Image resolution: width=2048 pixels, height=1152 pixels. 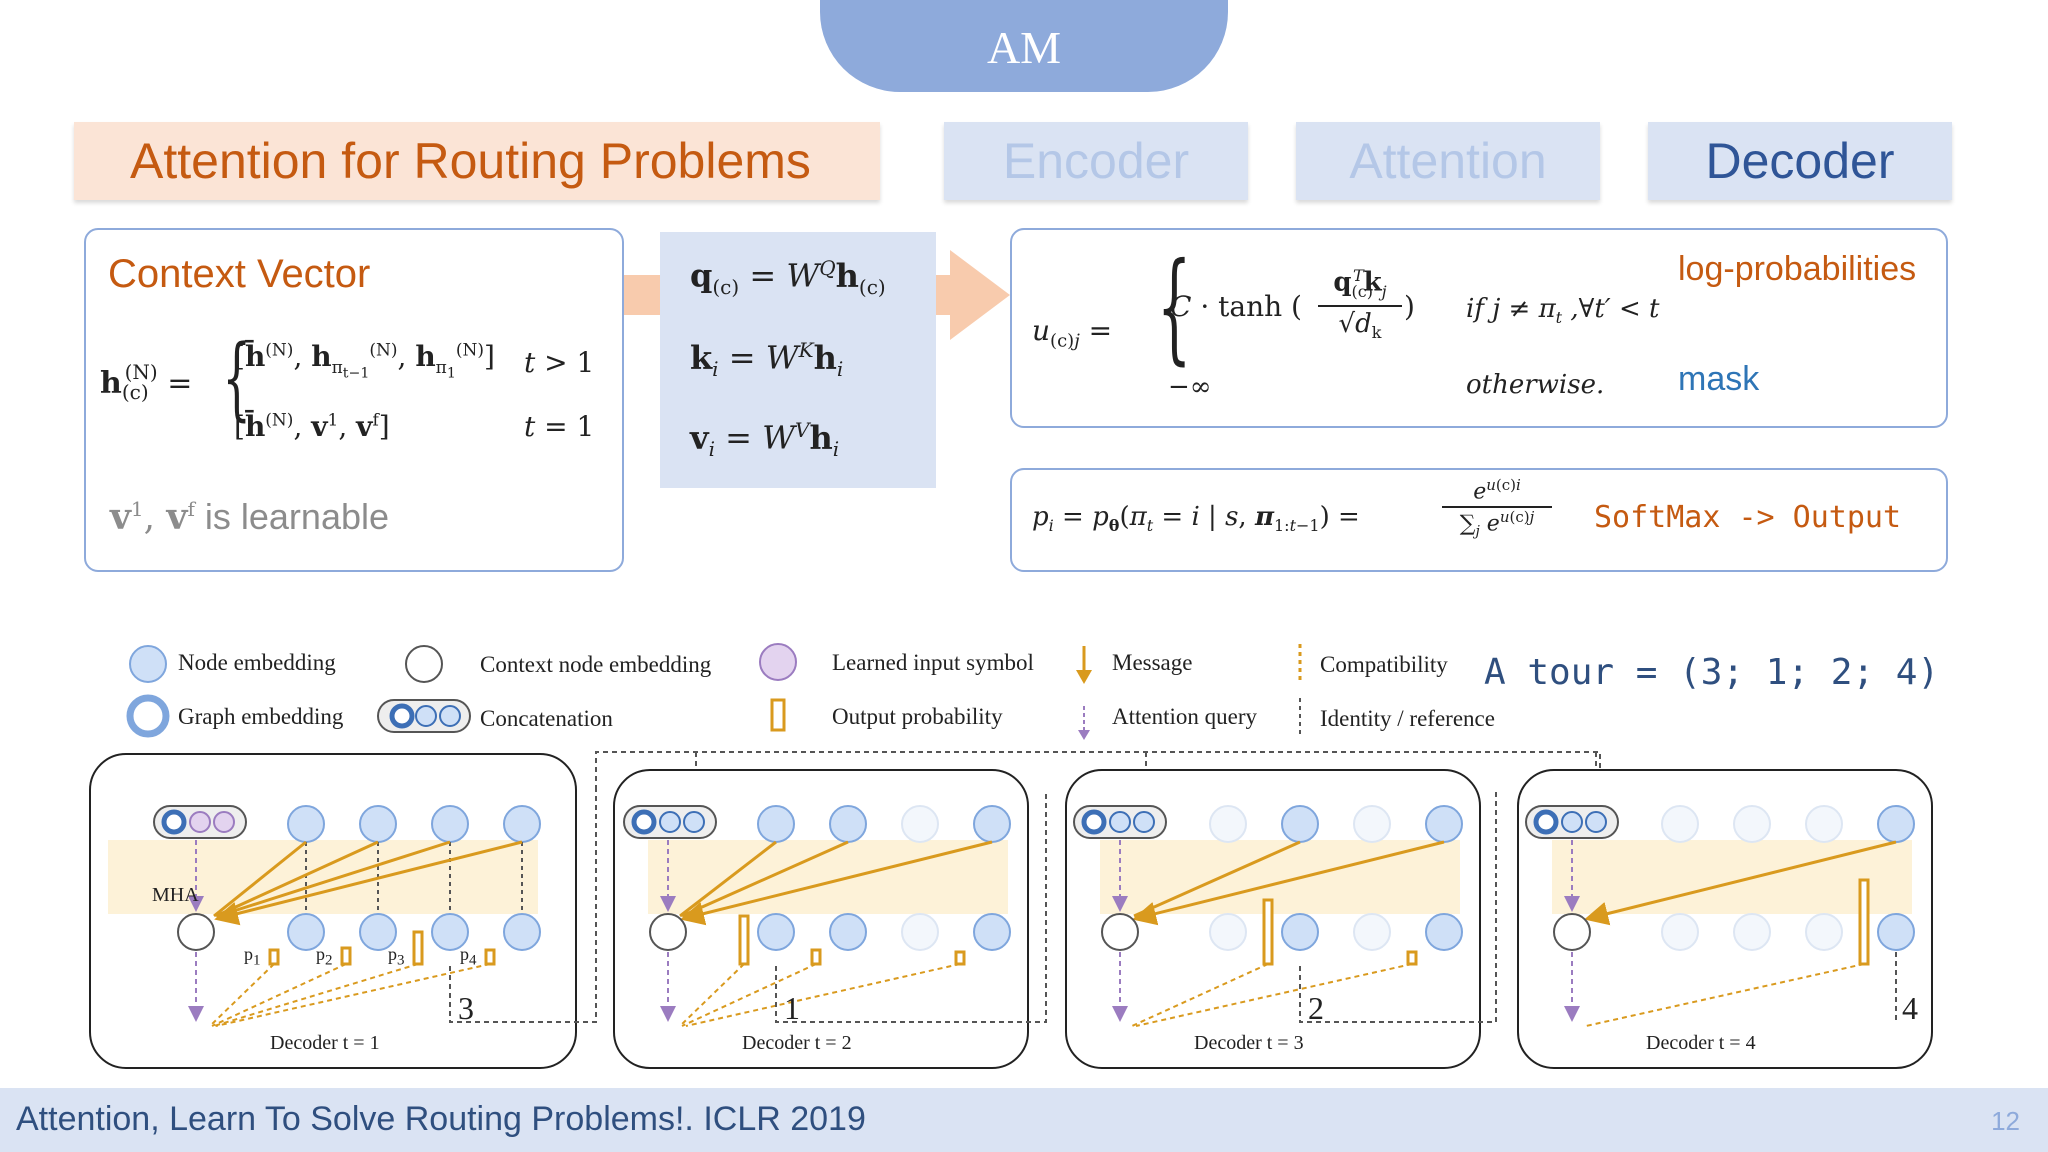 I want to click on p1-label: p1, so click(x=252, y=956).